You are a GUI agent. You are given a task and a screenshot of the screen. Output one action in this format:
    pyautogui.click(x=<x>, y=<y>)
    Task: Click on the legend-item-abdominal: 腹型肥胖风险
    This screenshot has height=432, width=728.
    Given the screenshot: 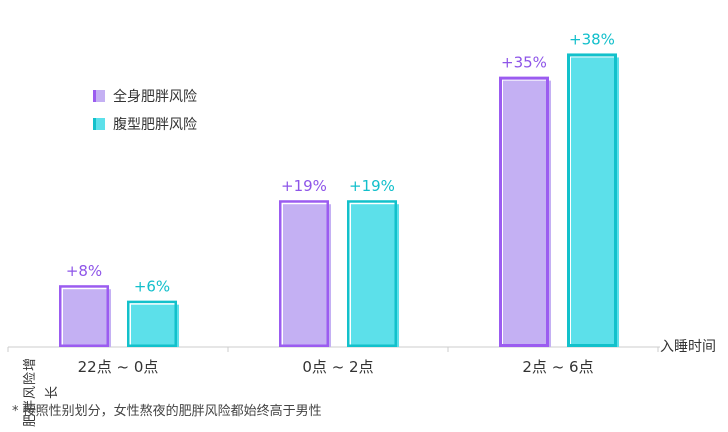 What is the action you would take?
    pyautogui.click(x=145, y=124)
    